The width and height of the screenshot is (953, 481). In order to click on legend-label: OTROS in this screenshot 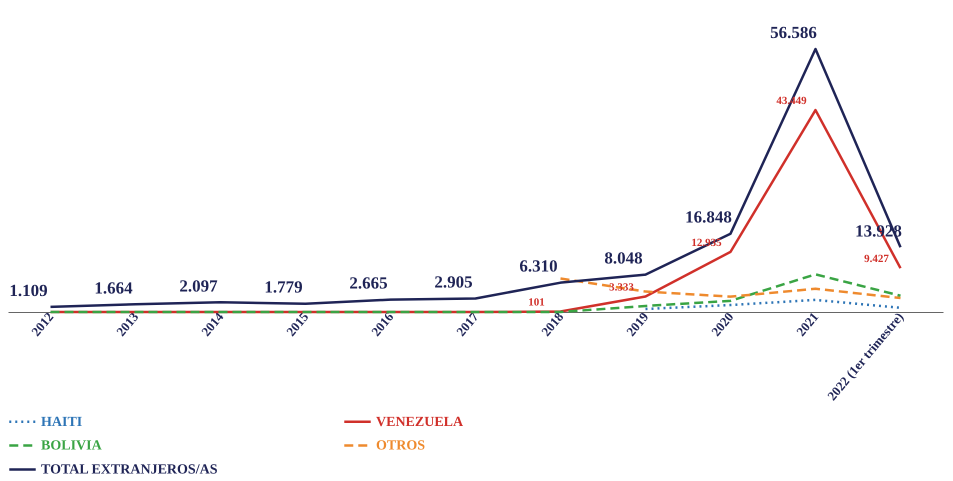, I will do `click(401, 446)`.